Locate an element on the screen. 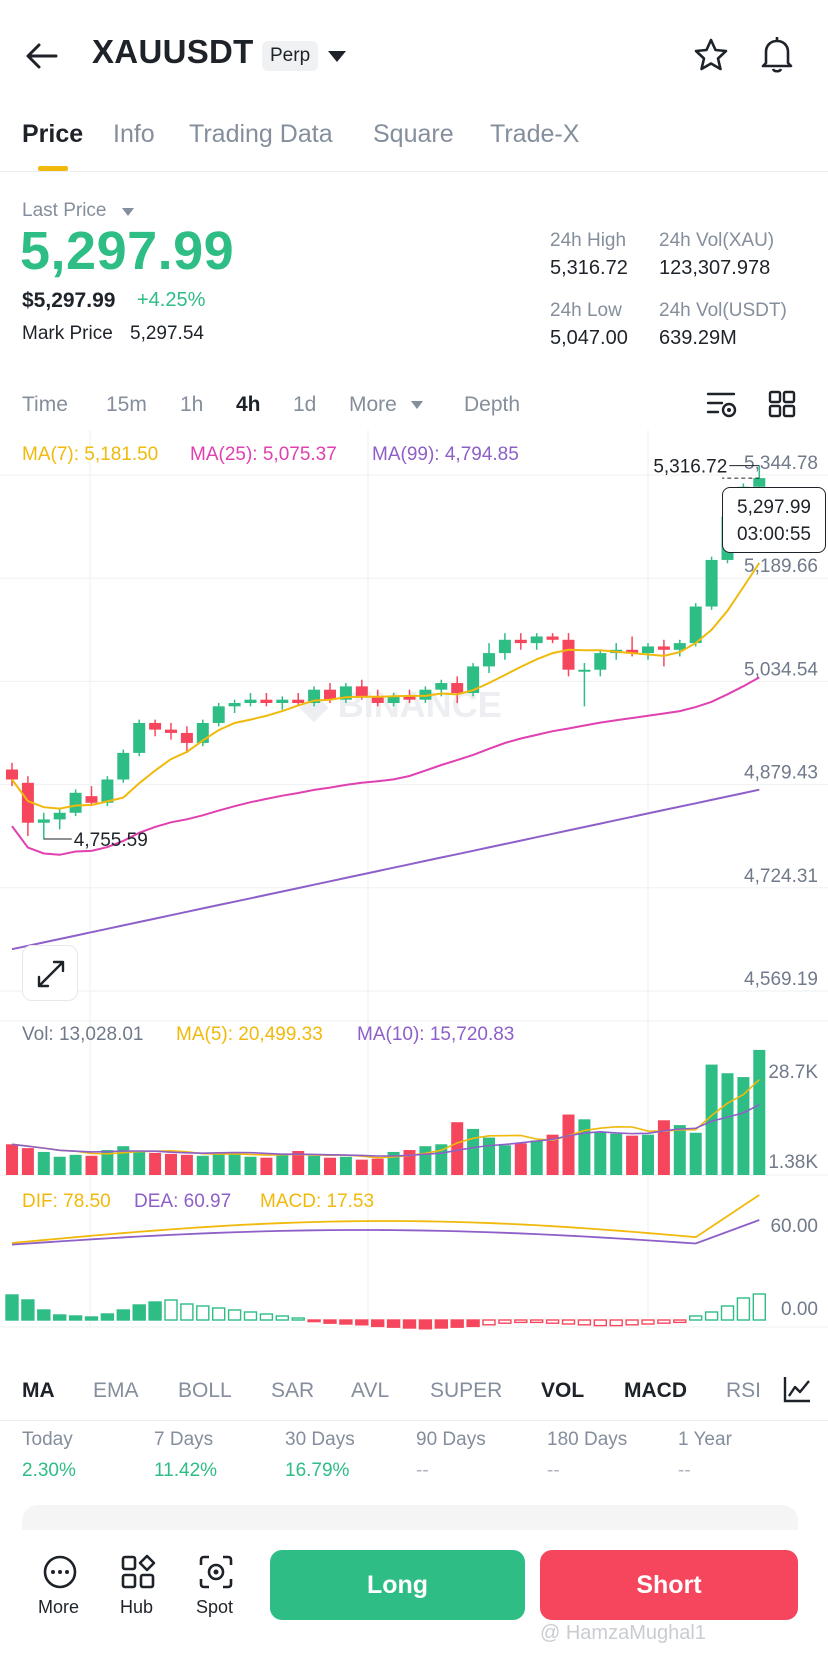 This screenshot has height=1660, width=828. timeframe-more: More is located at coordinates (373, 404).